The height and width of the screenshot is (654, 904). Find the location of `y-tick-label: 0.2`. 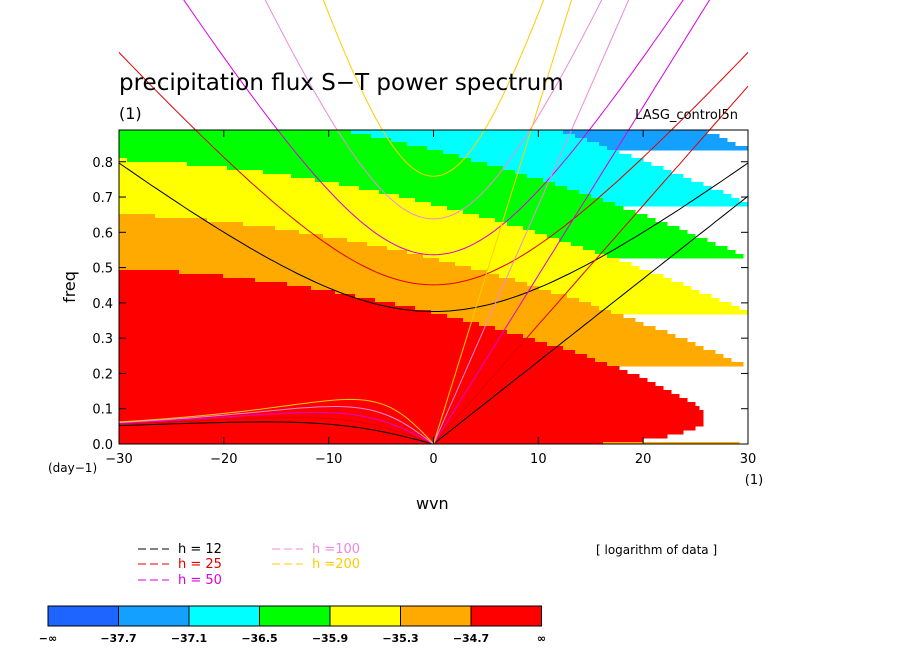

y-tick-label: 0.2 is located at coordinates (102, 374).